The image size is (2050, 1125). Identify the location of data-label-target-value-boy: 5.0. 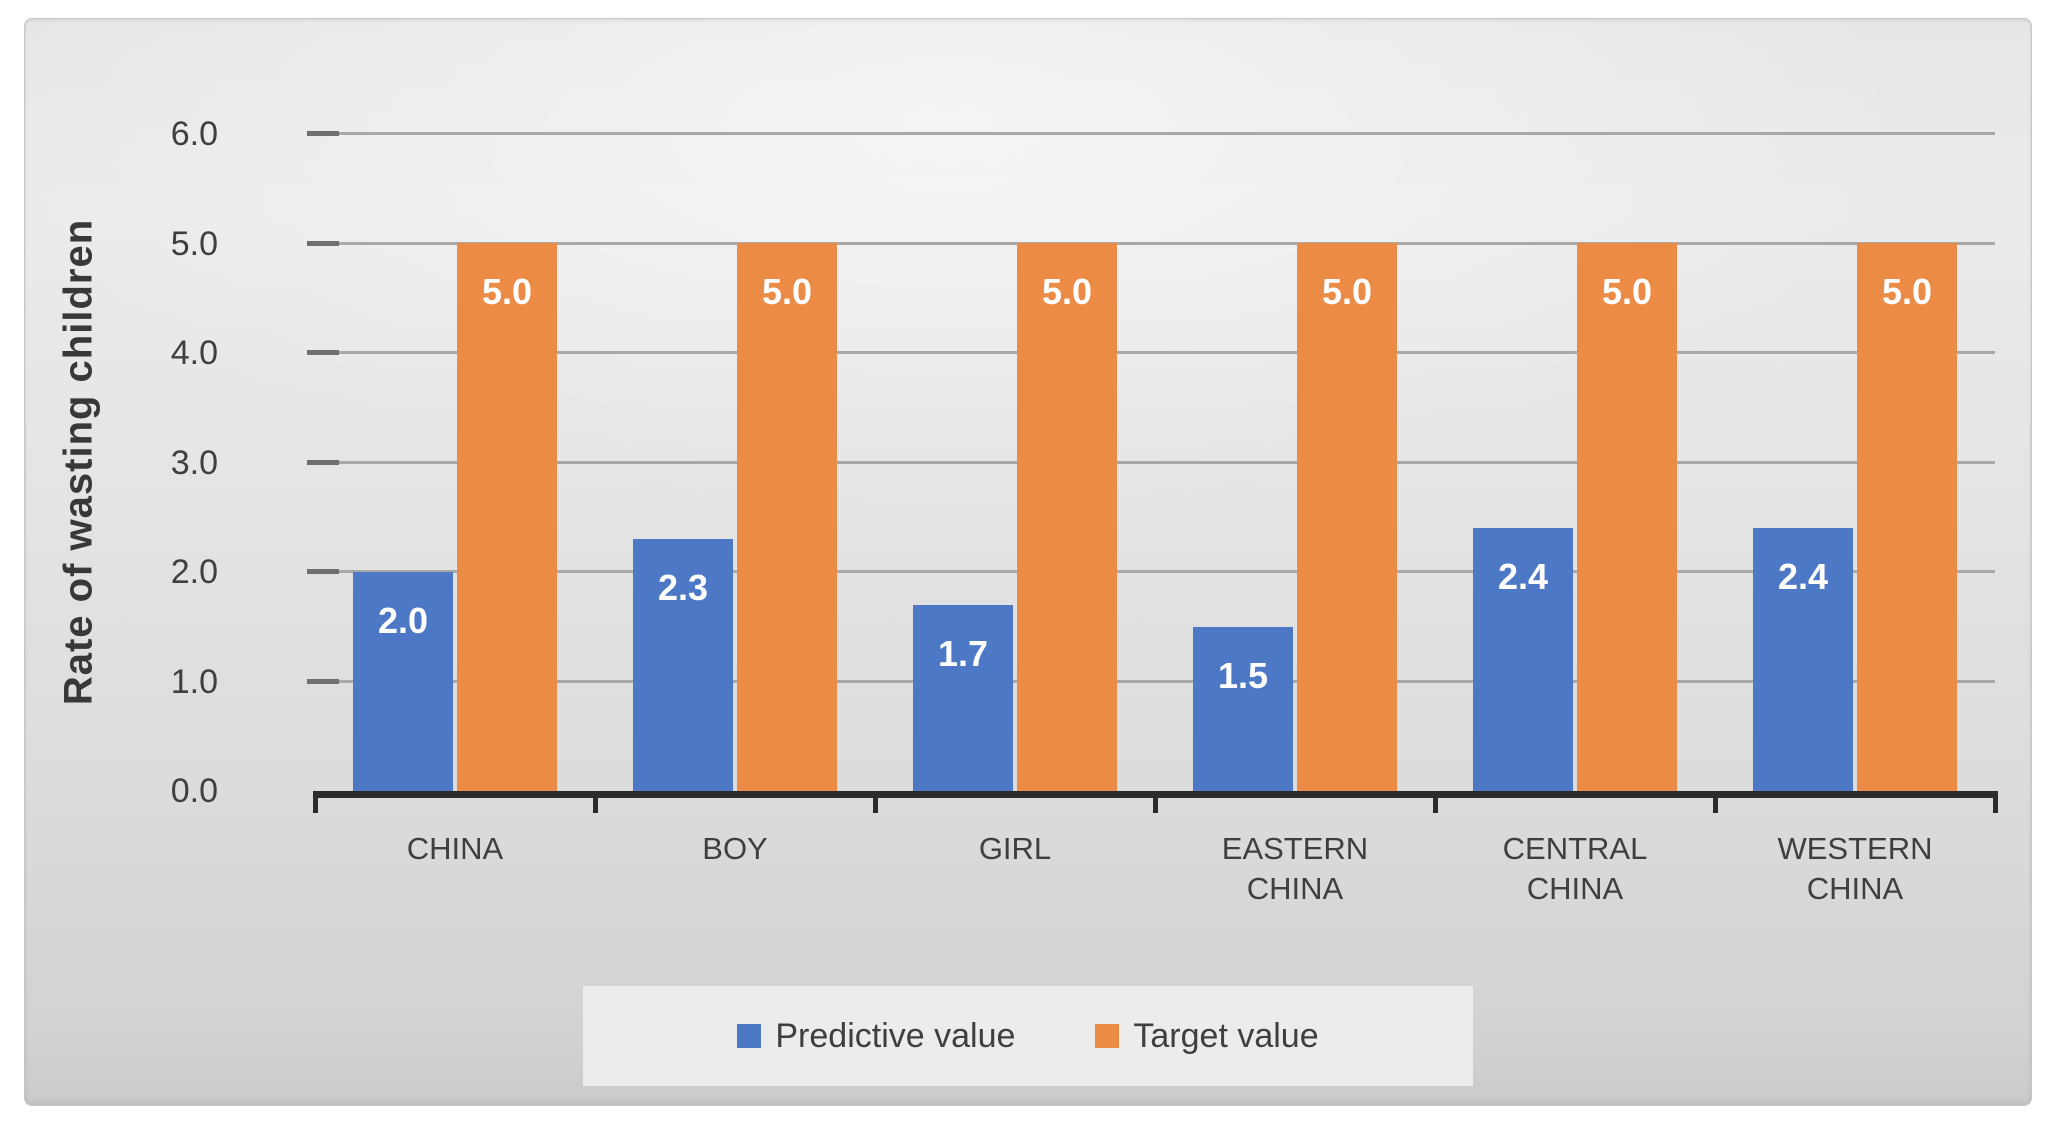
(787, 291).